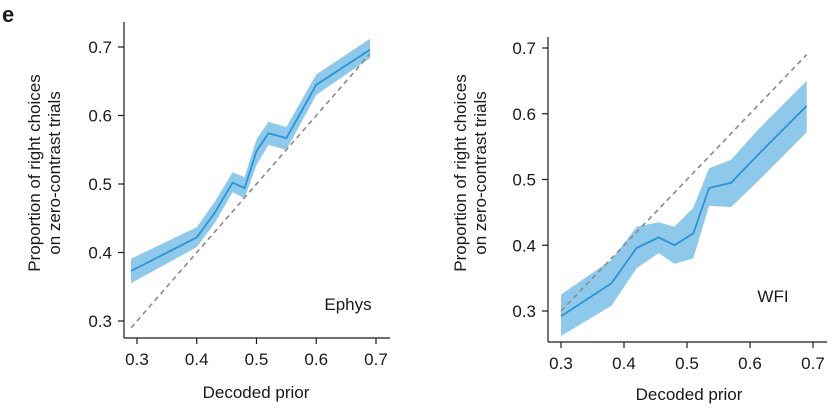 The width and height of the screenshot is (837, 413). I want to click on inset-label: WFI, so click(772, 296).